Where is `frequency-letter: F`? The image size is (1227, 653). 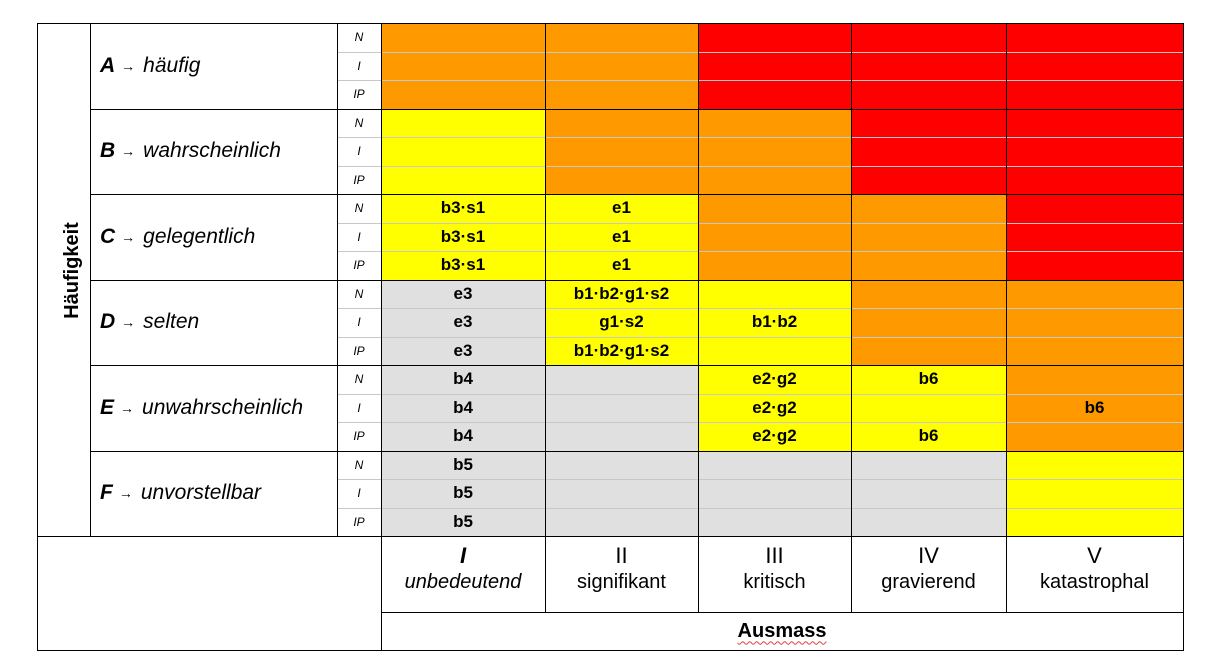 frequency-letter: F is located at coordinates (106, 493).